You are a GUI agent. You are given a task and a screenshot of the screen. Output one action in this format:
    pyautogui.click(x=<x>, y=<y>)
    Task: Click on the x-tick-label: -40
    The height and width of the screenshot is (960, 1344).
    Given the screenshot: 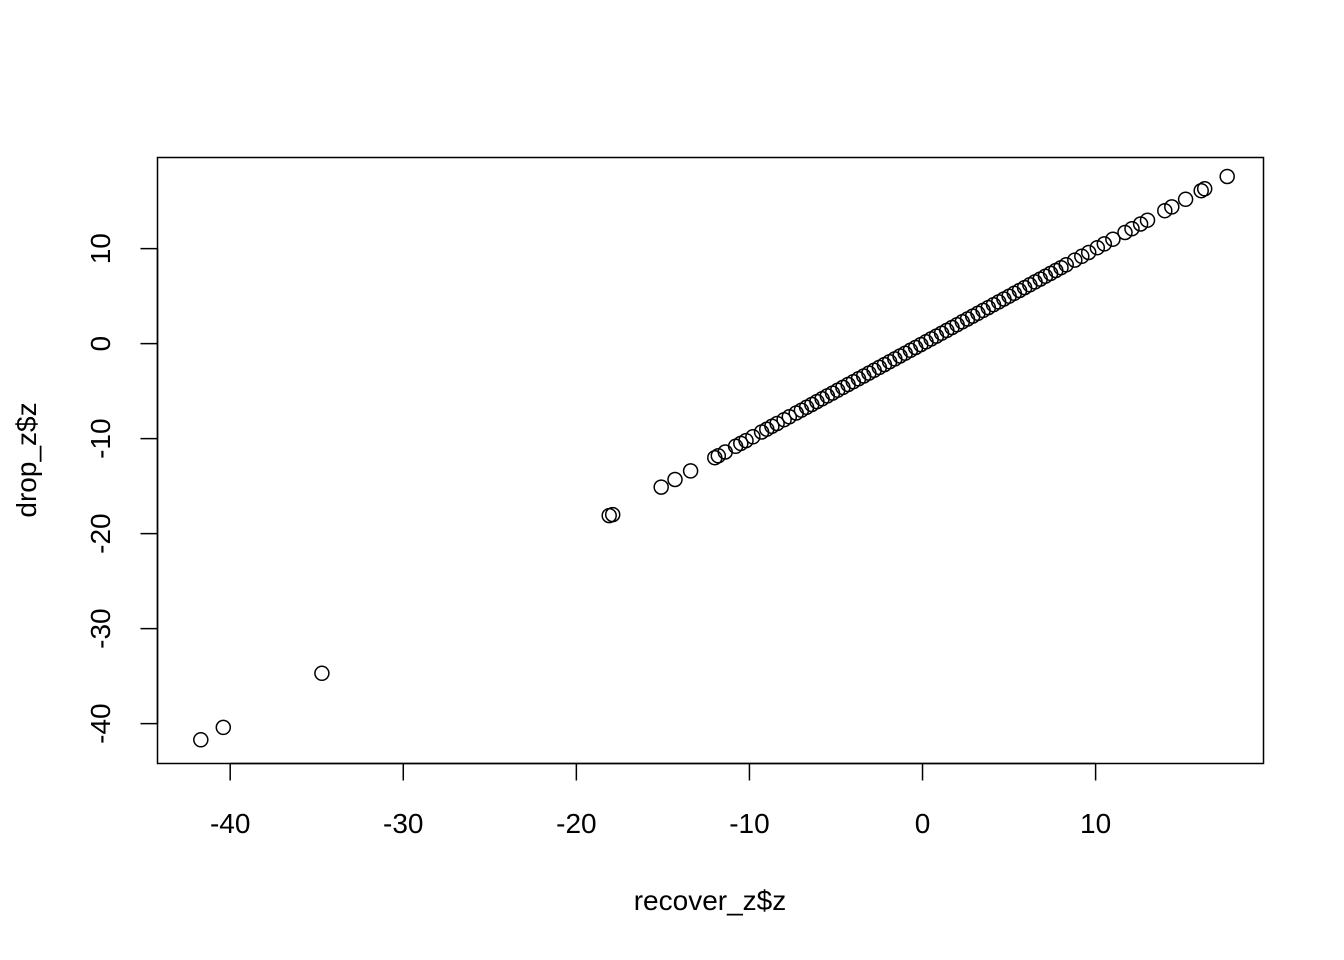 What is the action you would take?
    pyautogui.click(x=230, y=823)
    